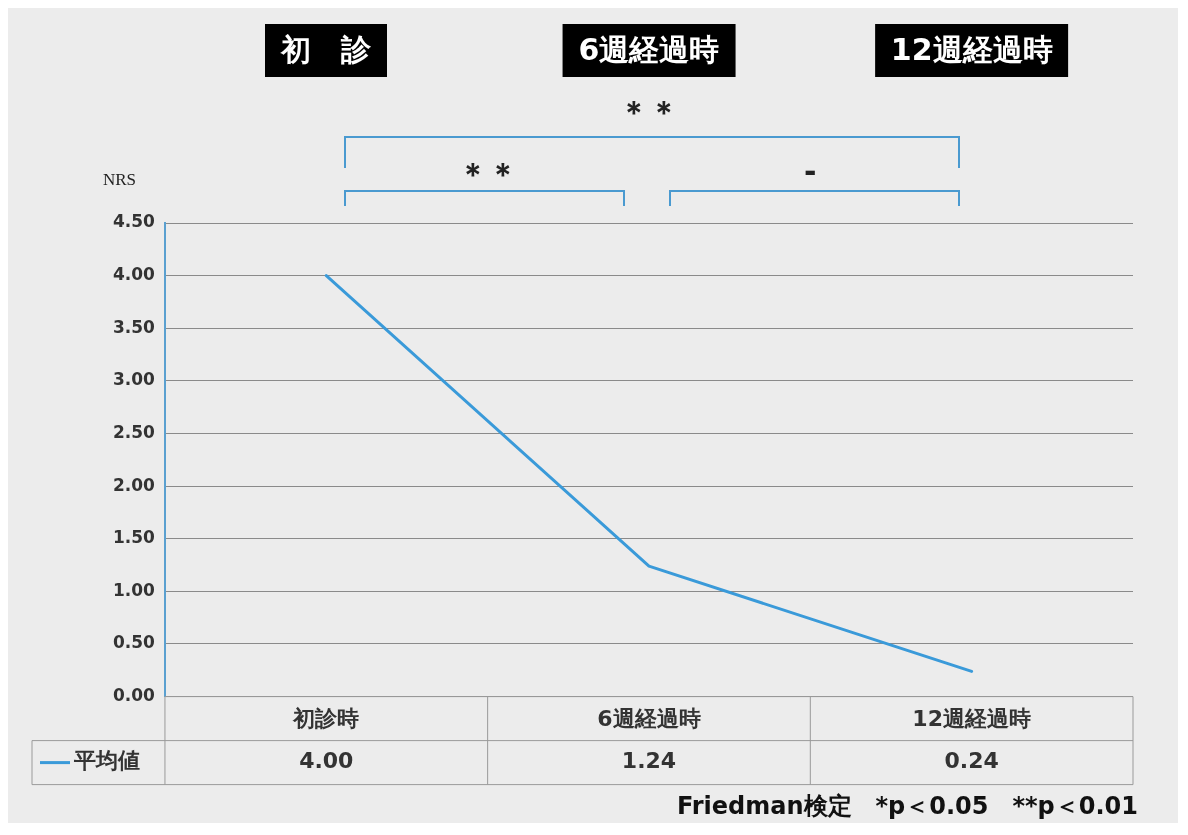 This screenshot has width=1188, height=835. What do you see at coordinates (134, 431) in the screenshot?
I see `y-tick-label: 2.50` at bounding box center [134, 431].